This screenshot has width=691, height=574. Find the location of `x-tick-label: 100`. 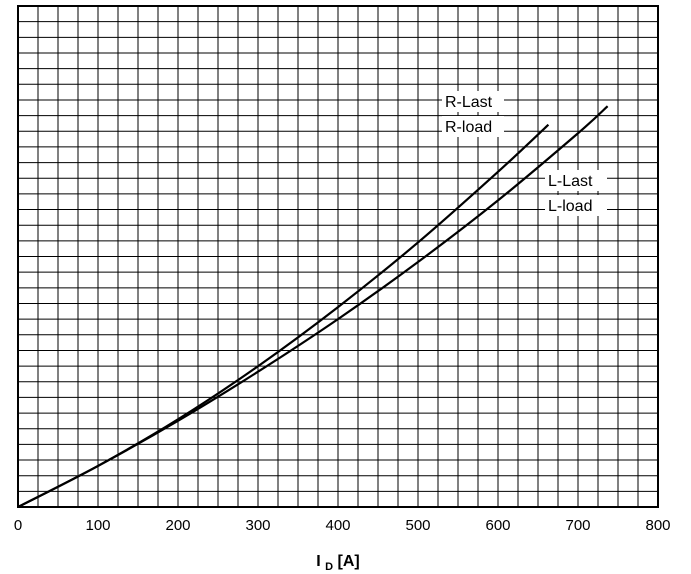

x-tick-label: 100 is located at coordinates (97, 525).